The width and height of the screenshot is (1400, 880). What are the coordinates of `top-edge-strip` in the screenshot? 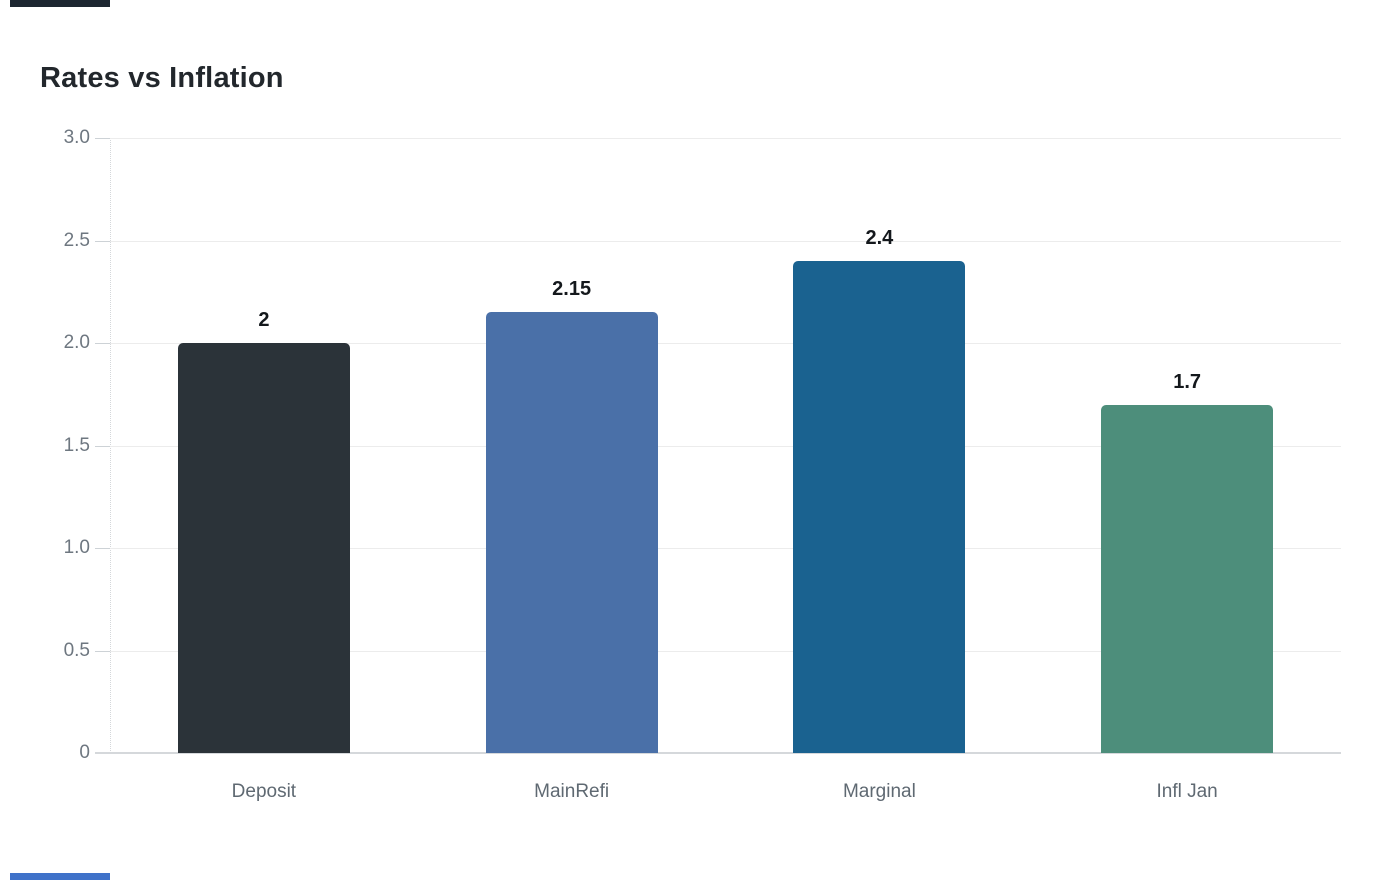 It's located at (60, 3).